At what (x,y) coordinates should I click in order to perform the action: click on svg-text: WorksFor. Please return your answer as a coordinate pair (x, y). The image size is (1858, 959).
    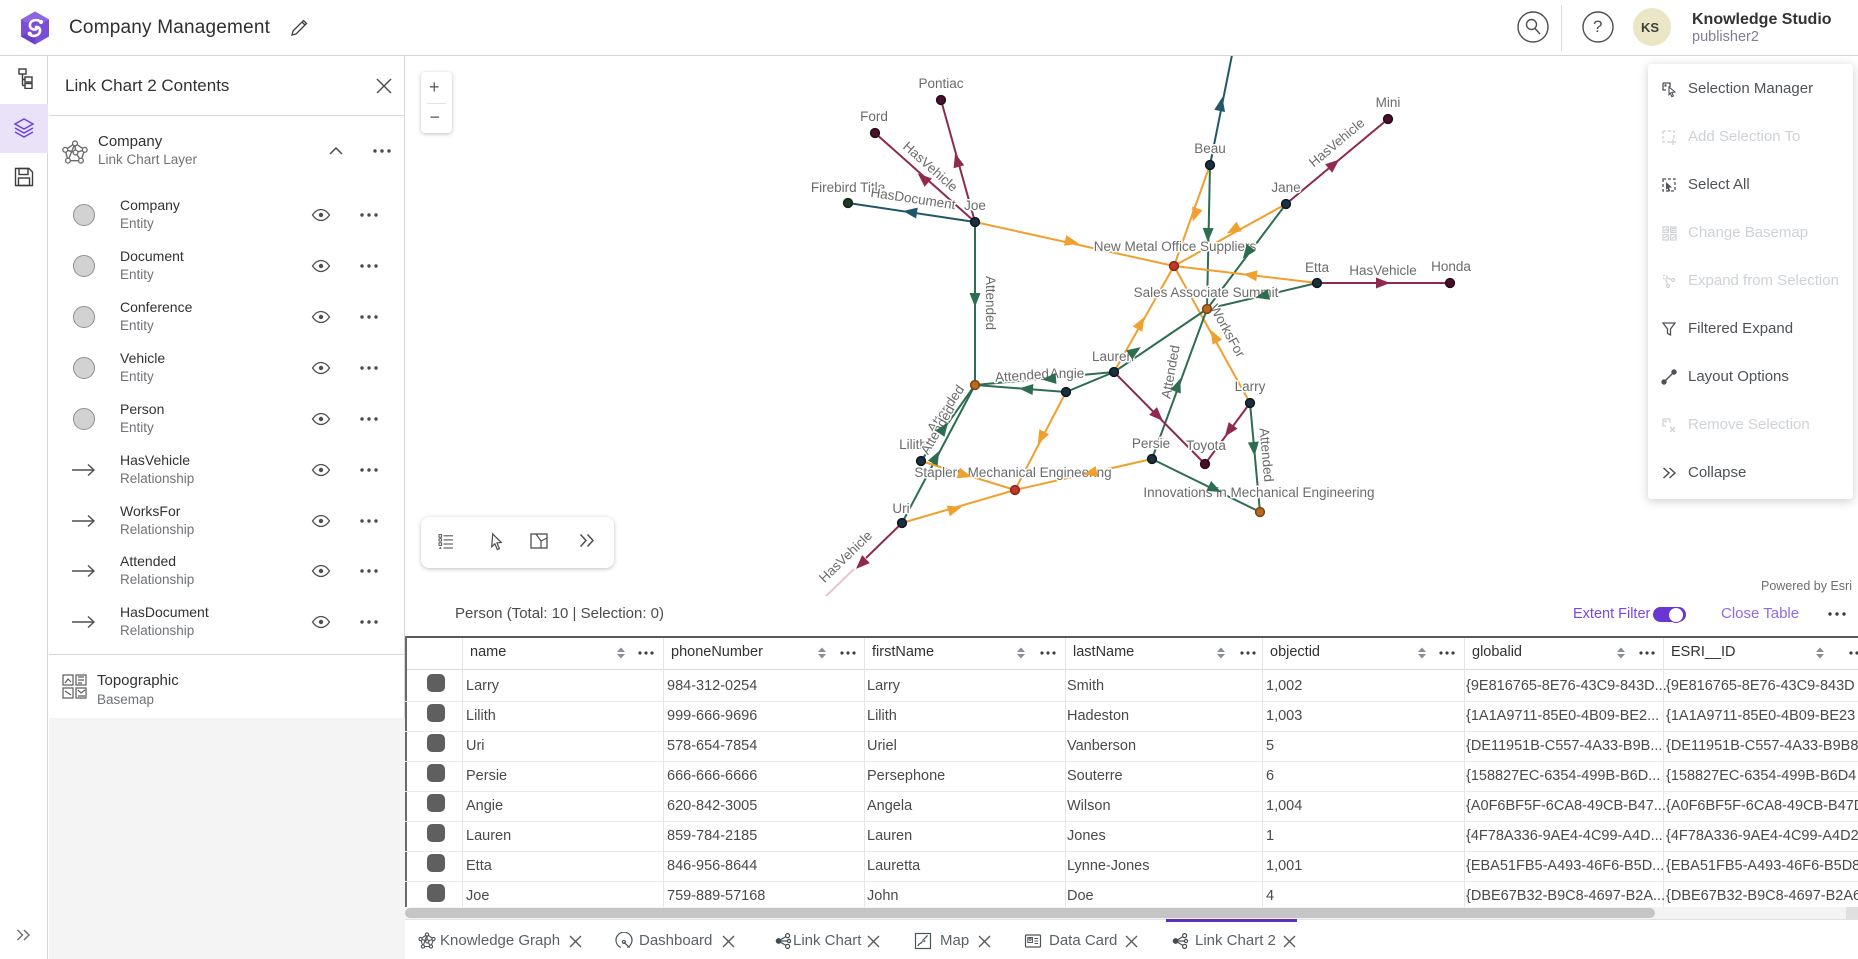
    Looking at the image, I should click on (1228, 331).